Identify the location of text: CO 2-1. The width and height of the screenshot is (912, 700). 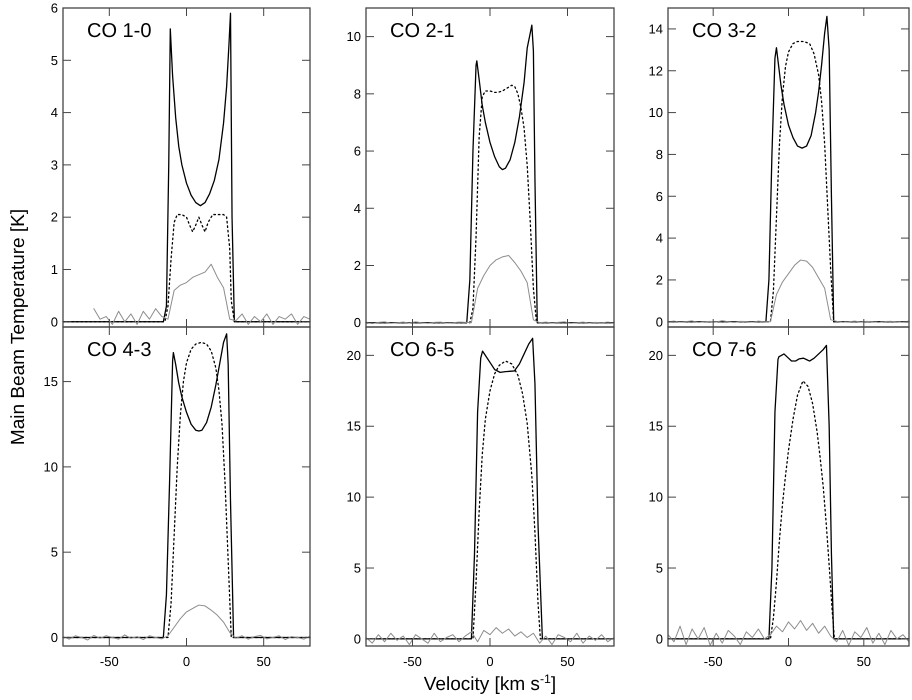
(422, 31).